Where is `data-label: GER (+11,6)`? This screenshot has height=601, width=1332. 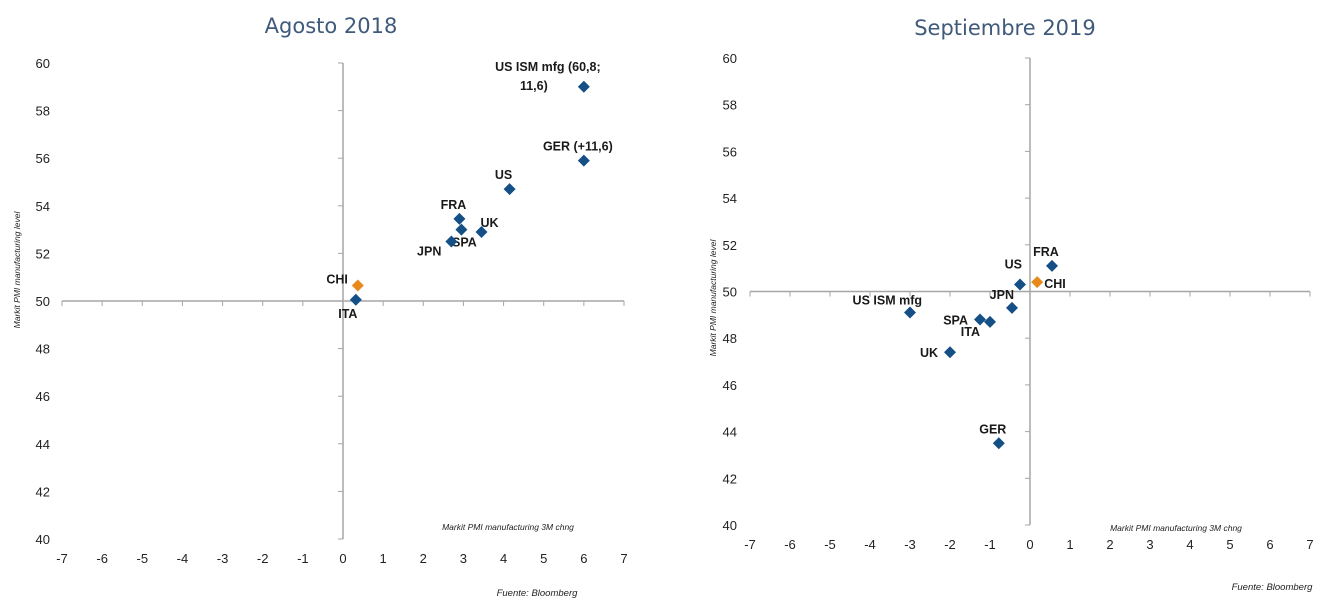
data-label: GER (+11,6) is located at coordinates (578, 147).